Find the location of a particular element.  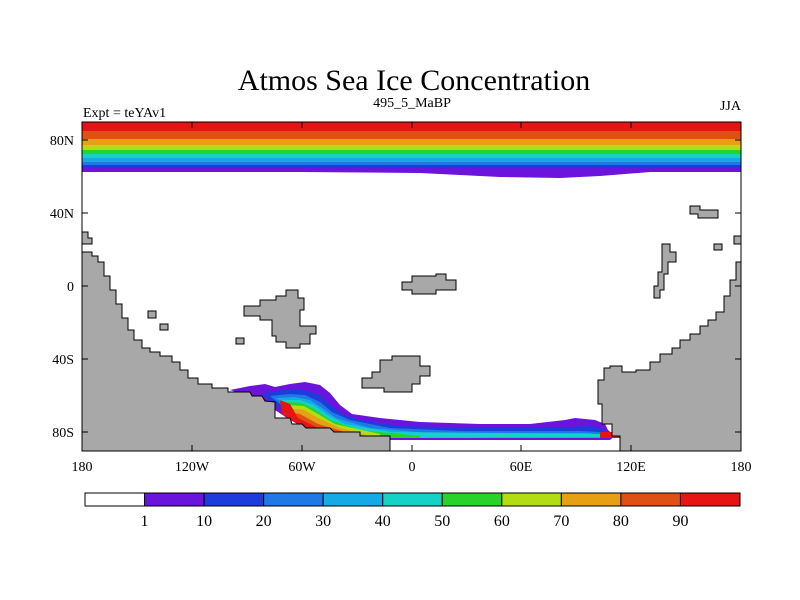

y-label-40n: 40N is located at coordinates (62, 214).